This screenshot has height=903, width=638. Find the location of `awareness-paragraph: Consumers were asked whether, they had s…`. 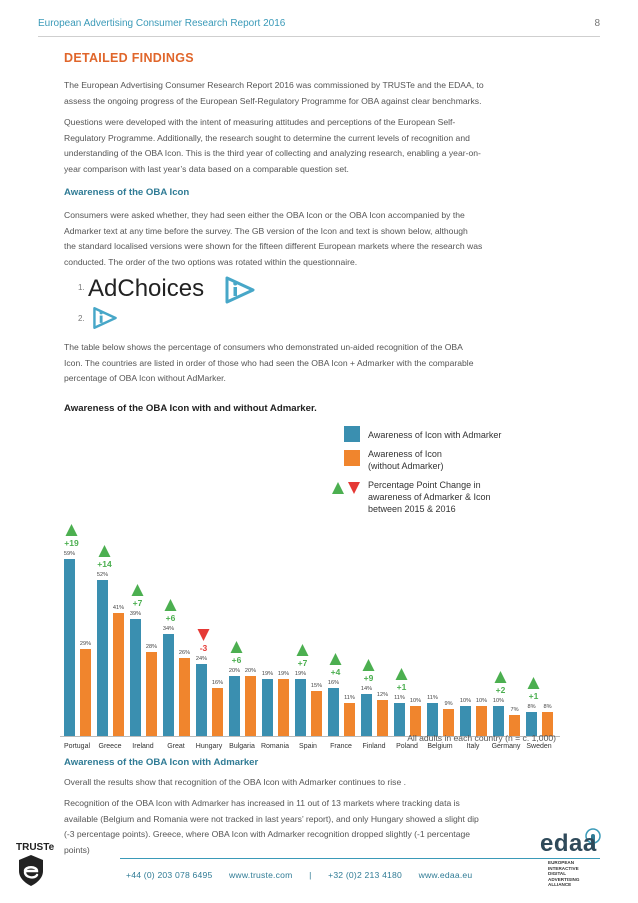

awareness-paragraph: Consumers were asked whether, they had s… is located at coordinates (273, 238).